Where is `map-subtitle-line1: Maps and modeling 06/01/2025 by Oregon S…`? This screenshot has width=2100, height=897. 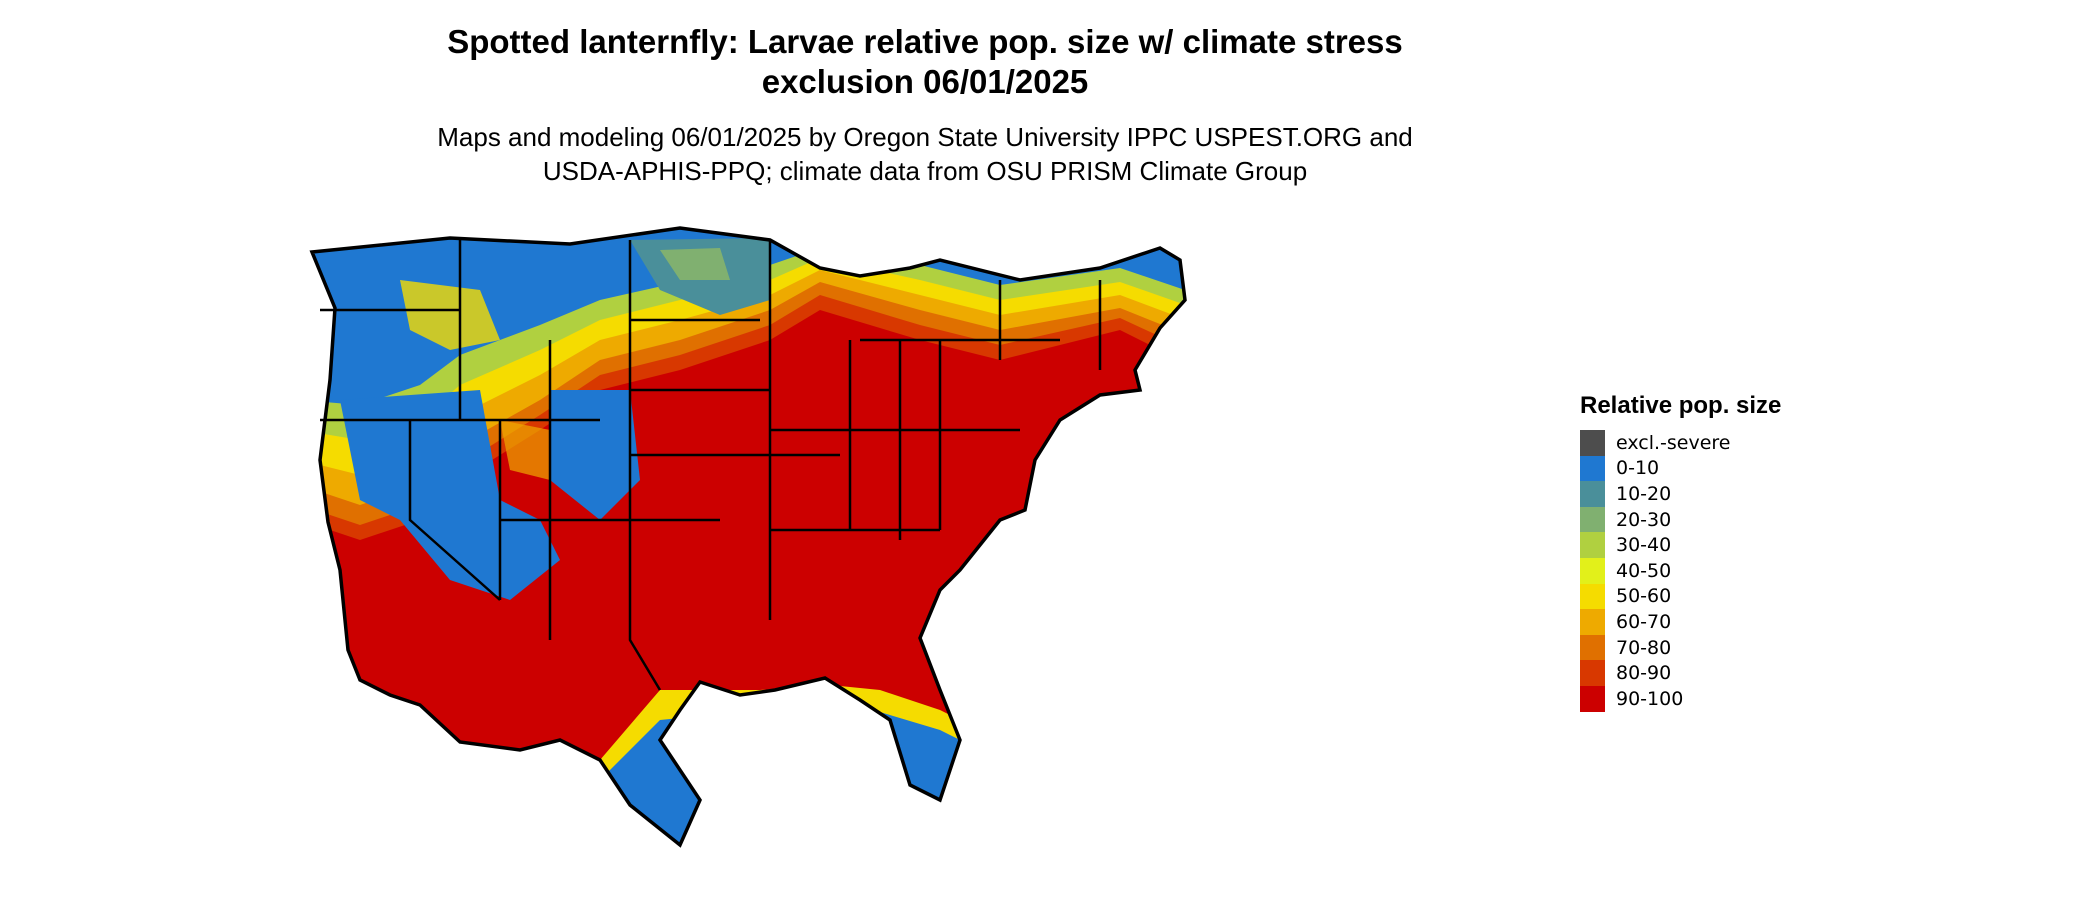 map-subtitle-line1: Maps and modeling 06/01/2025 by Oregon S… is located at coordinates (925, 137).